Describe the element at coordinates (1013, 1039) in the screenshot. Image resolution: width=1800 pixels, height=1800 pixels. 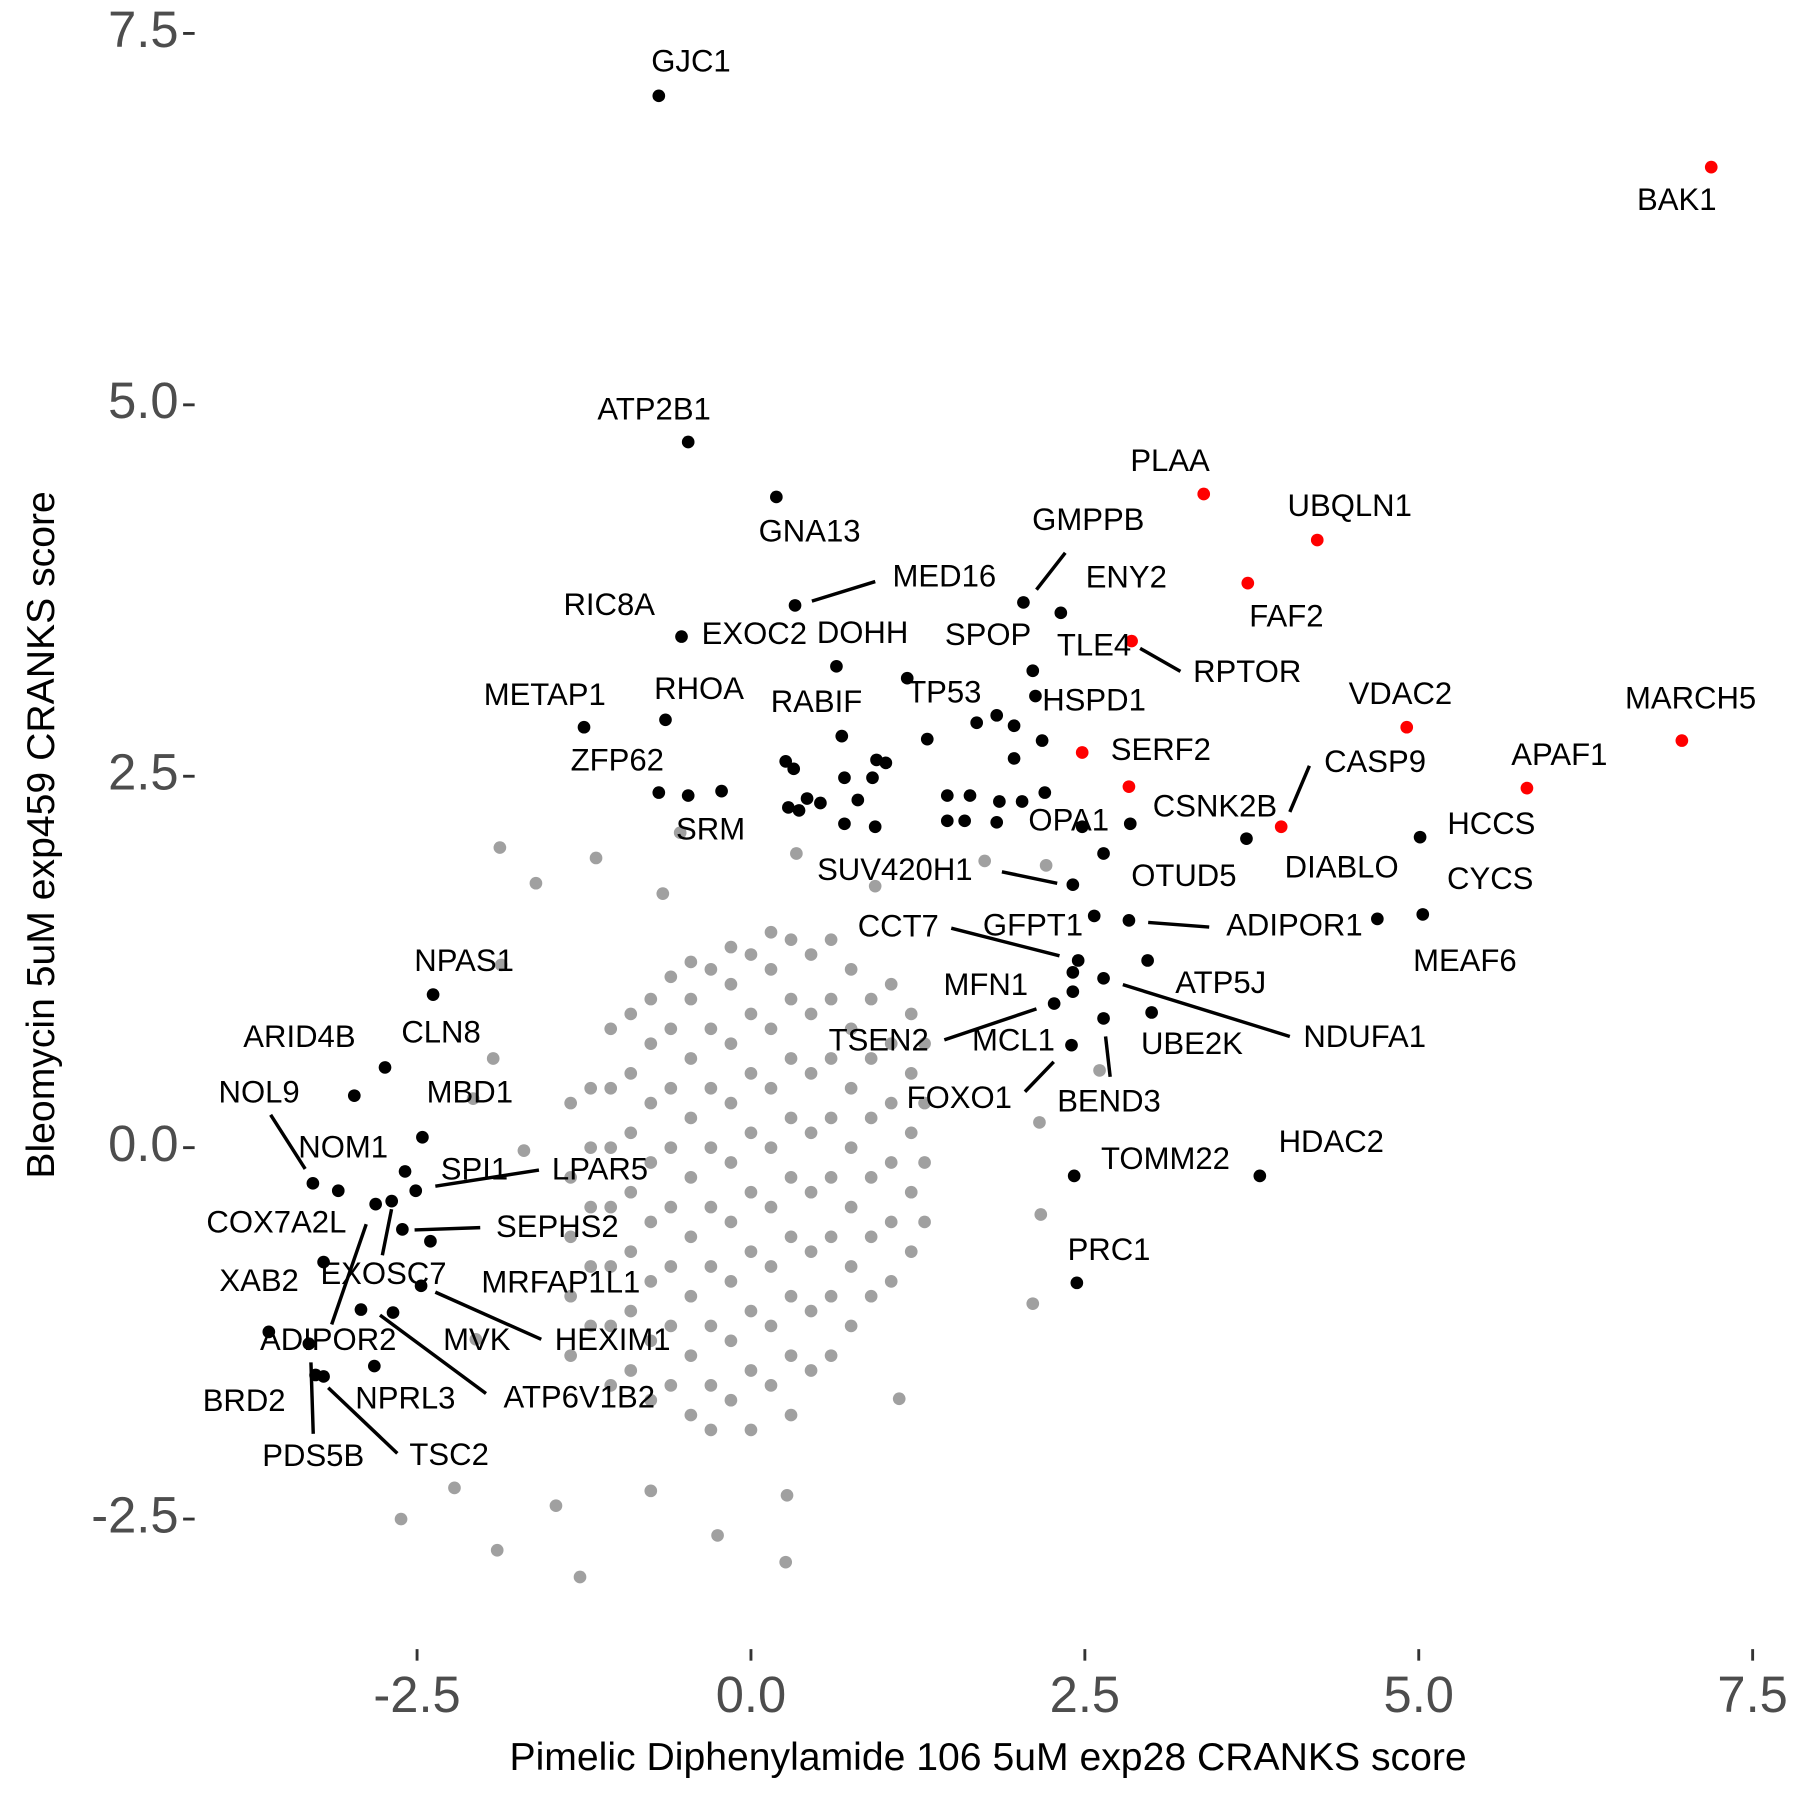
I see `point-label: MCL1` at that location.